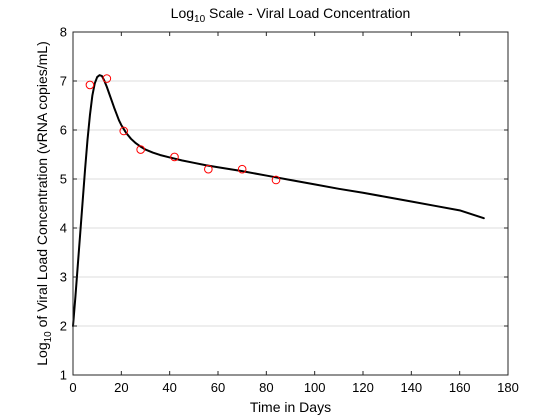  What do you see at coordinates (48, 337) in the screenshot?
I see `y-axis-label-subscript: 10` at bounding box center [48, 337].